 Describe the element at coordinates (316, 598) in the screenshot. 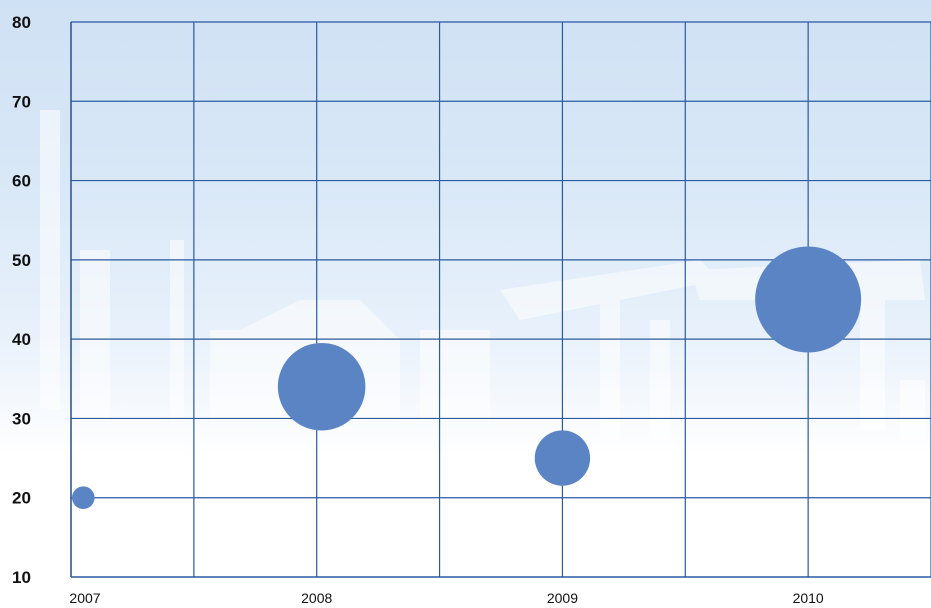

I see `x-tick-label: 2008` at that location.